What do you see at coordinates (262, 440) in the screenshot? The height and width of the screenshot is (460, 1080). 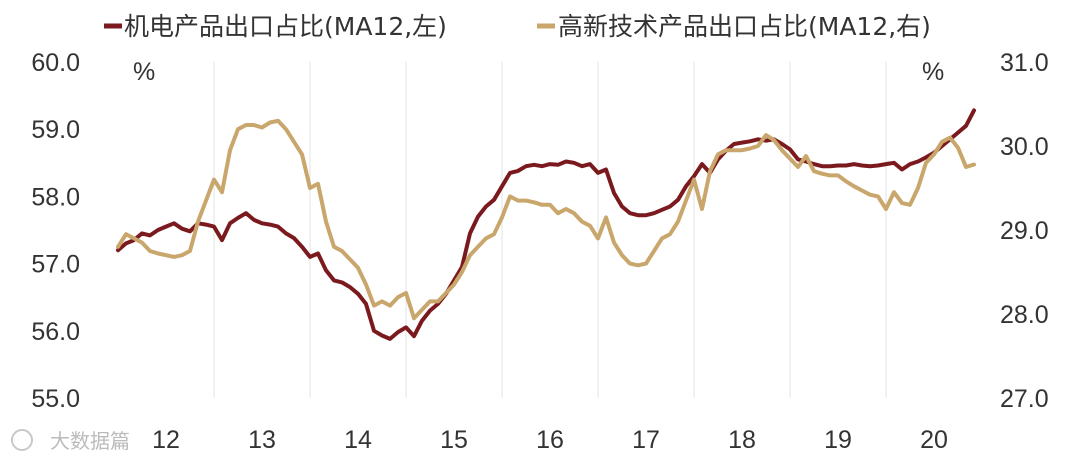 I see `x-tick-label-1: 13` at bounding box center [262, 440].